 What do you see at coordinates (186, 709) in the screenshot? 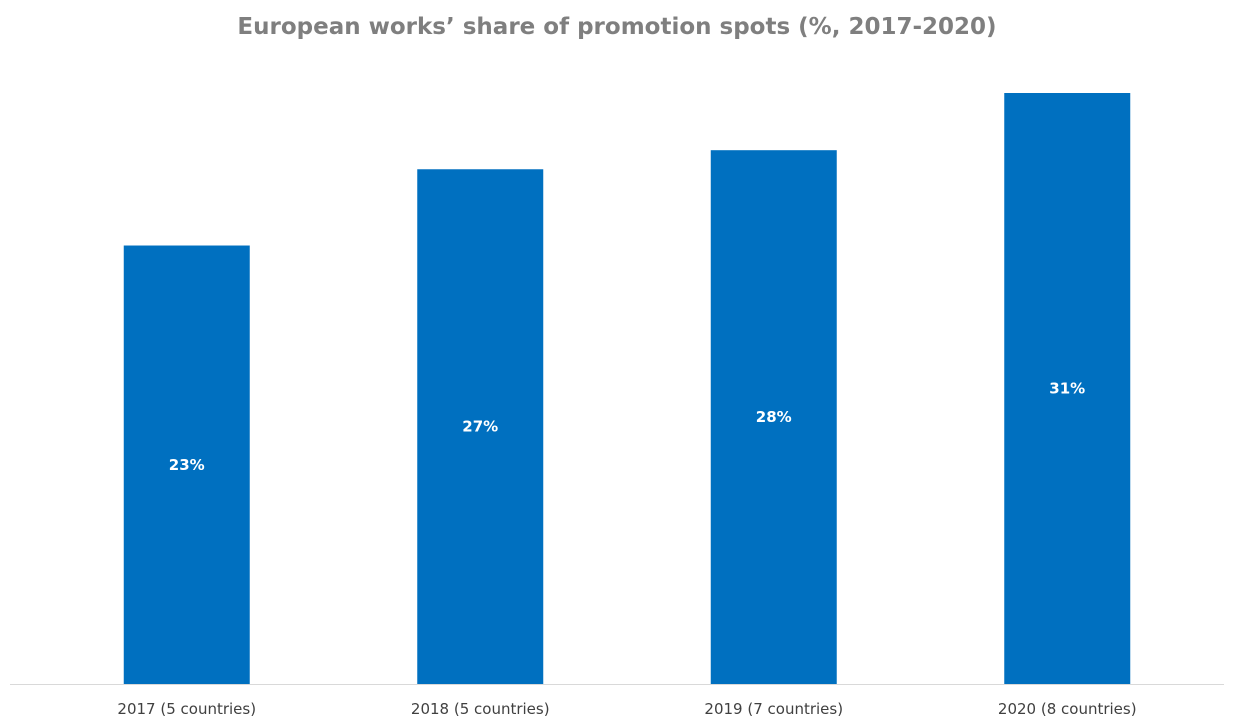
I see `x-tick-label-0: 2017 (5 countries)` at bounding box center [186, 709].